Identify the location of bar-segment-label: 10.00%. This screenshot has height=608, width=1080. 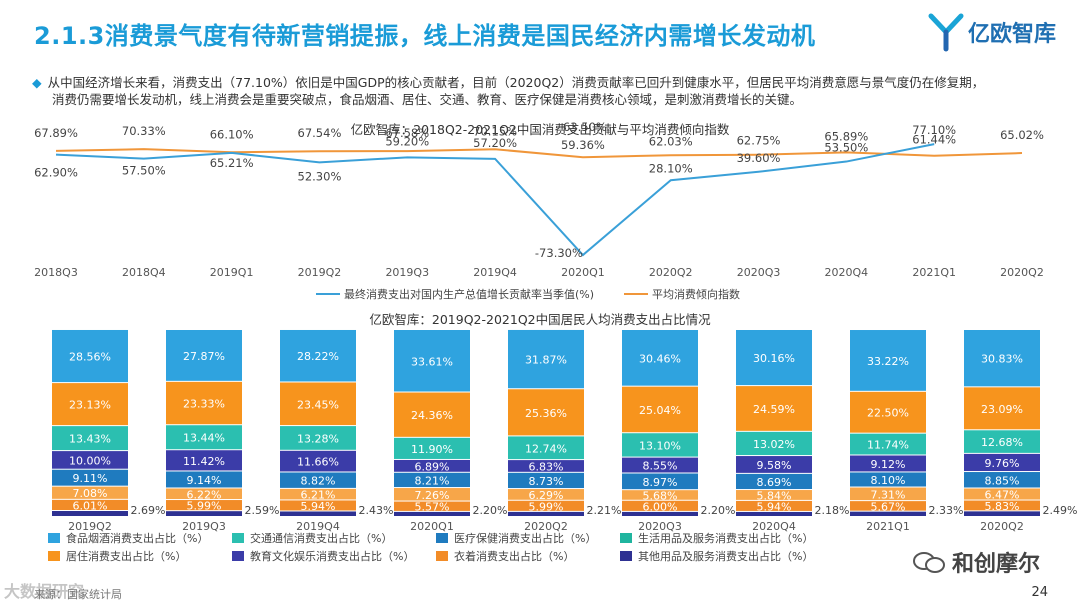
(90, 460).